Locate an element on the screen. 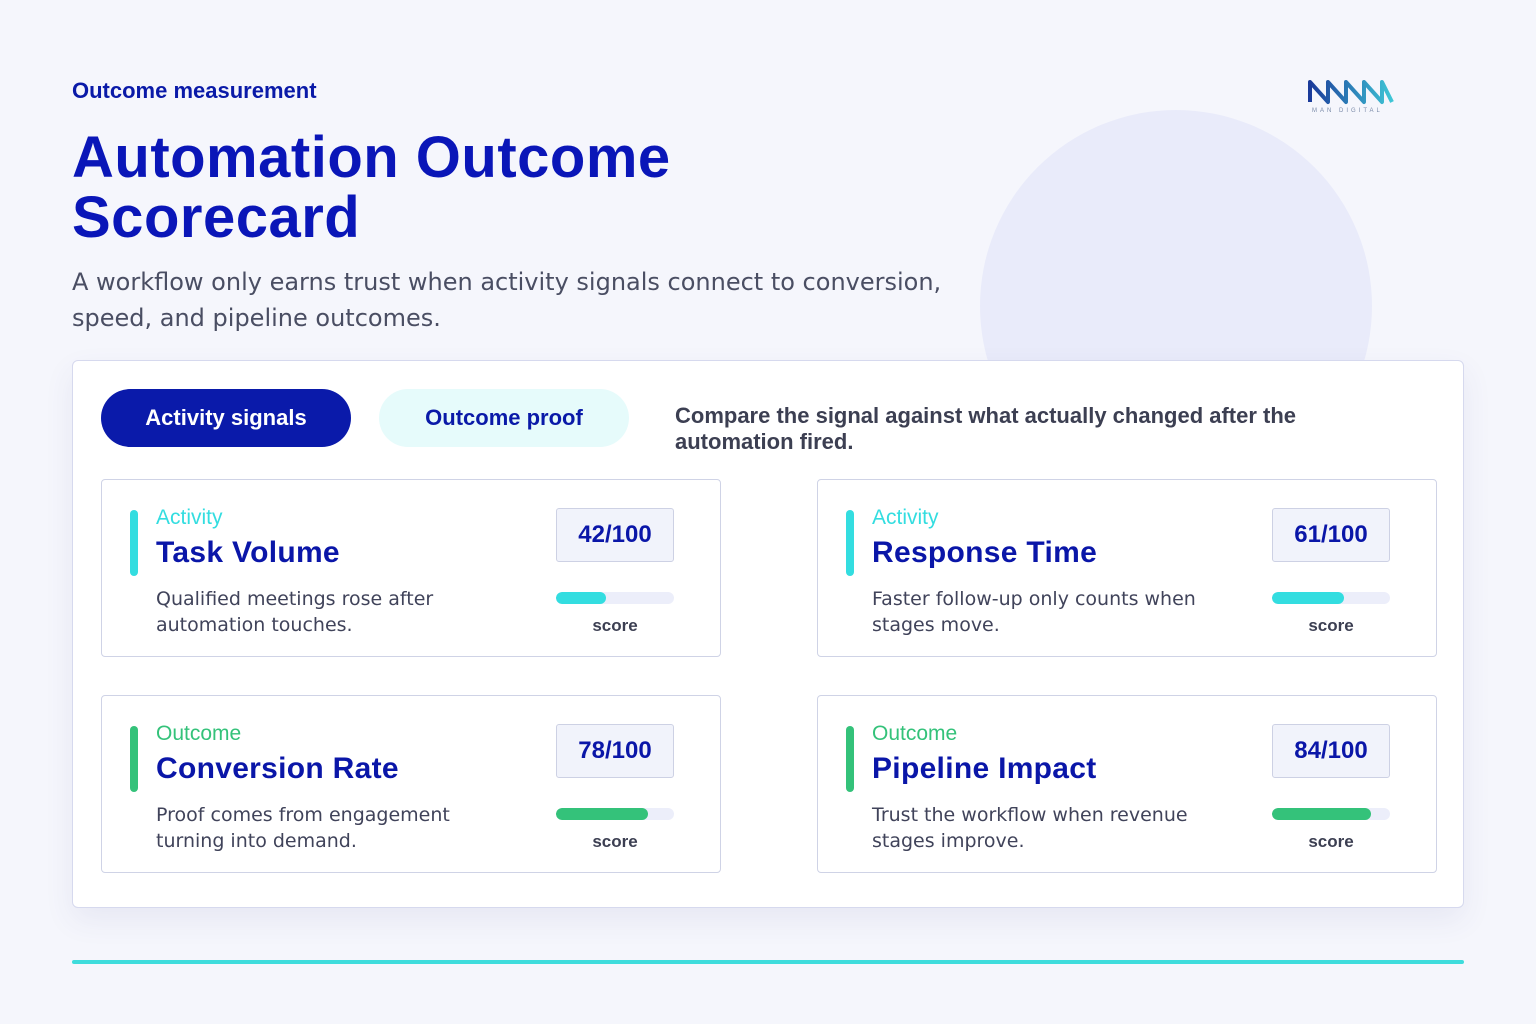 Image resolution: width=1536 pixels, height=1024 pixels. man-digital-logo is located at coordinates (1351, 92).